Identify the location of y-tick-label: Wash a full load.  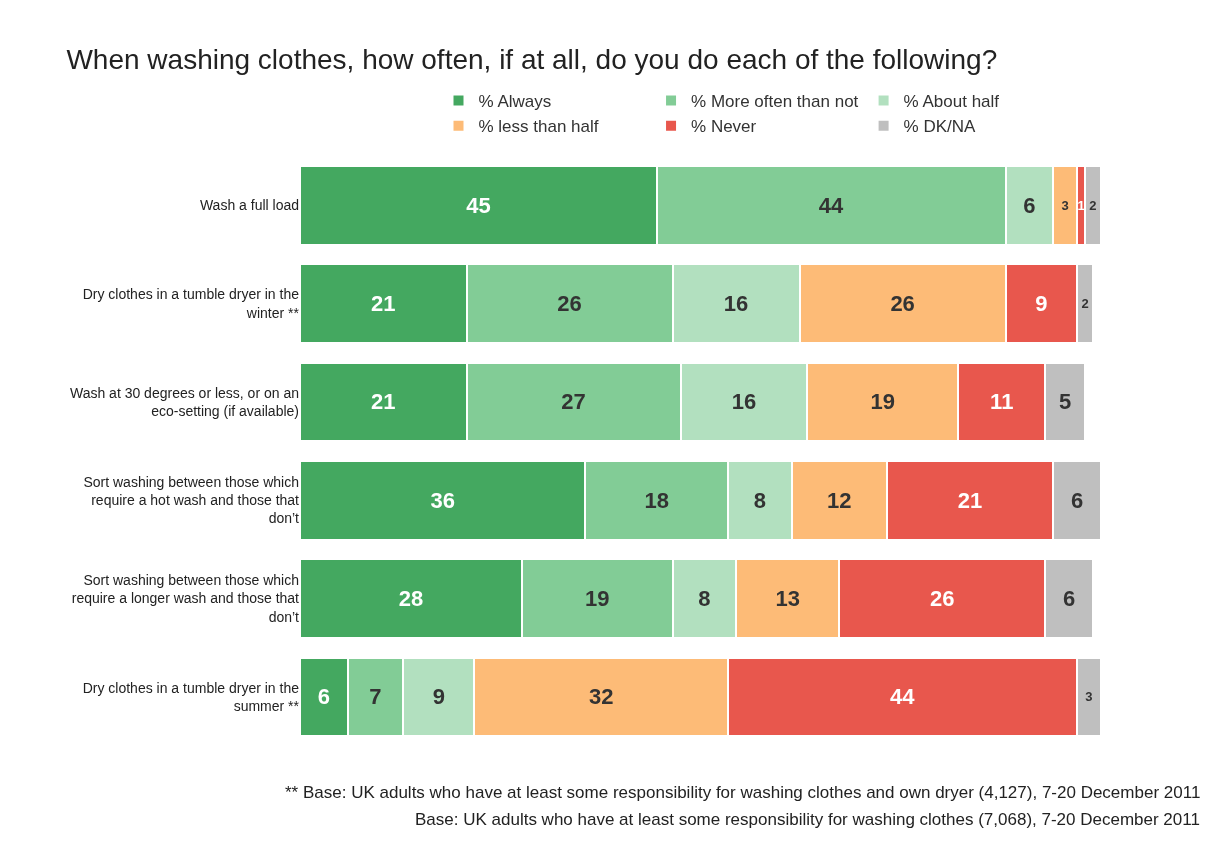
(249, 205).